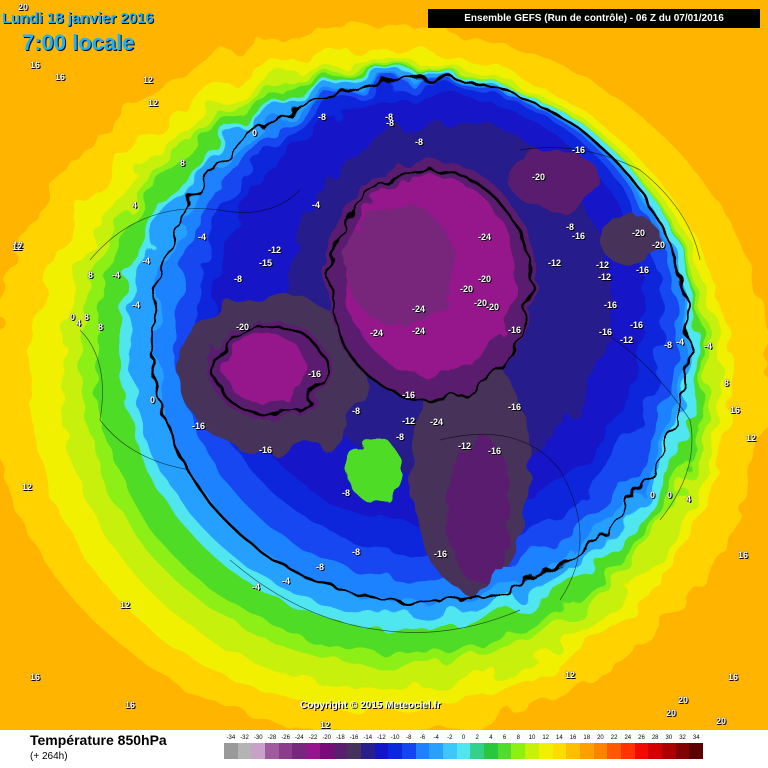  Describe the element at coordinates (340, 746) in the screenshot. I see `scale-step: -18` at that location.